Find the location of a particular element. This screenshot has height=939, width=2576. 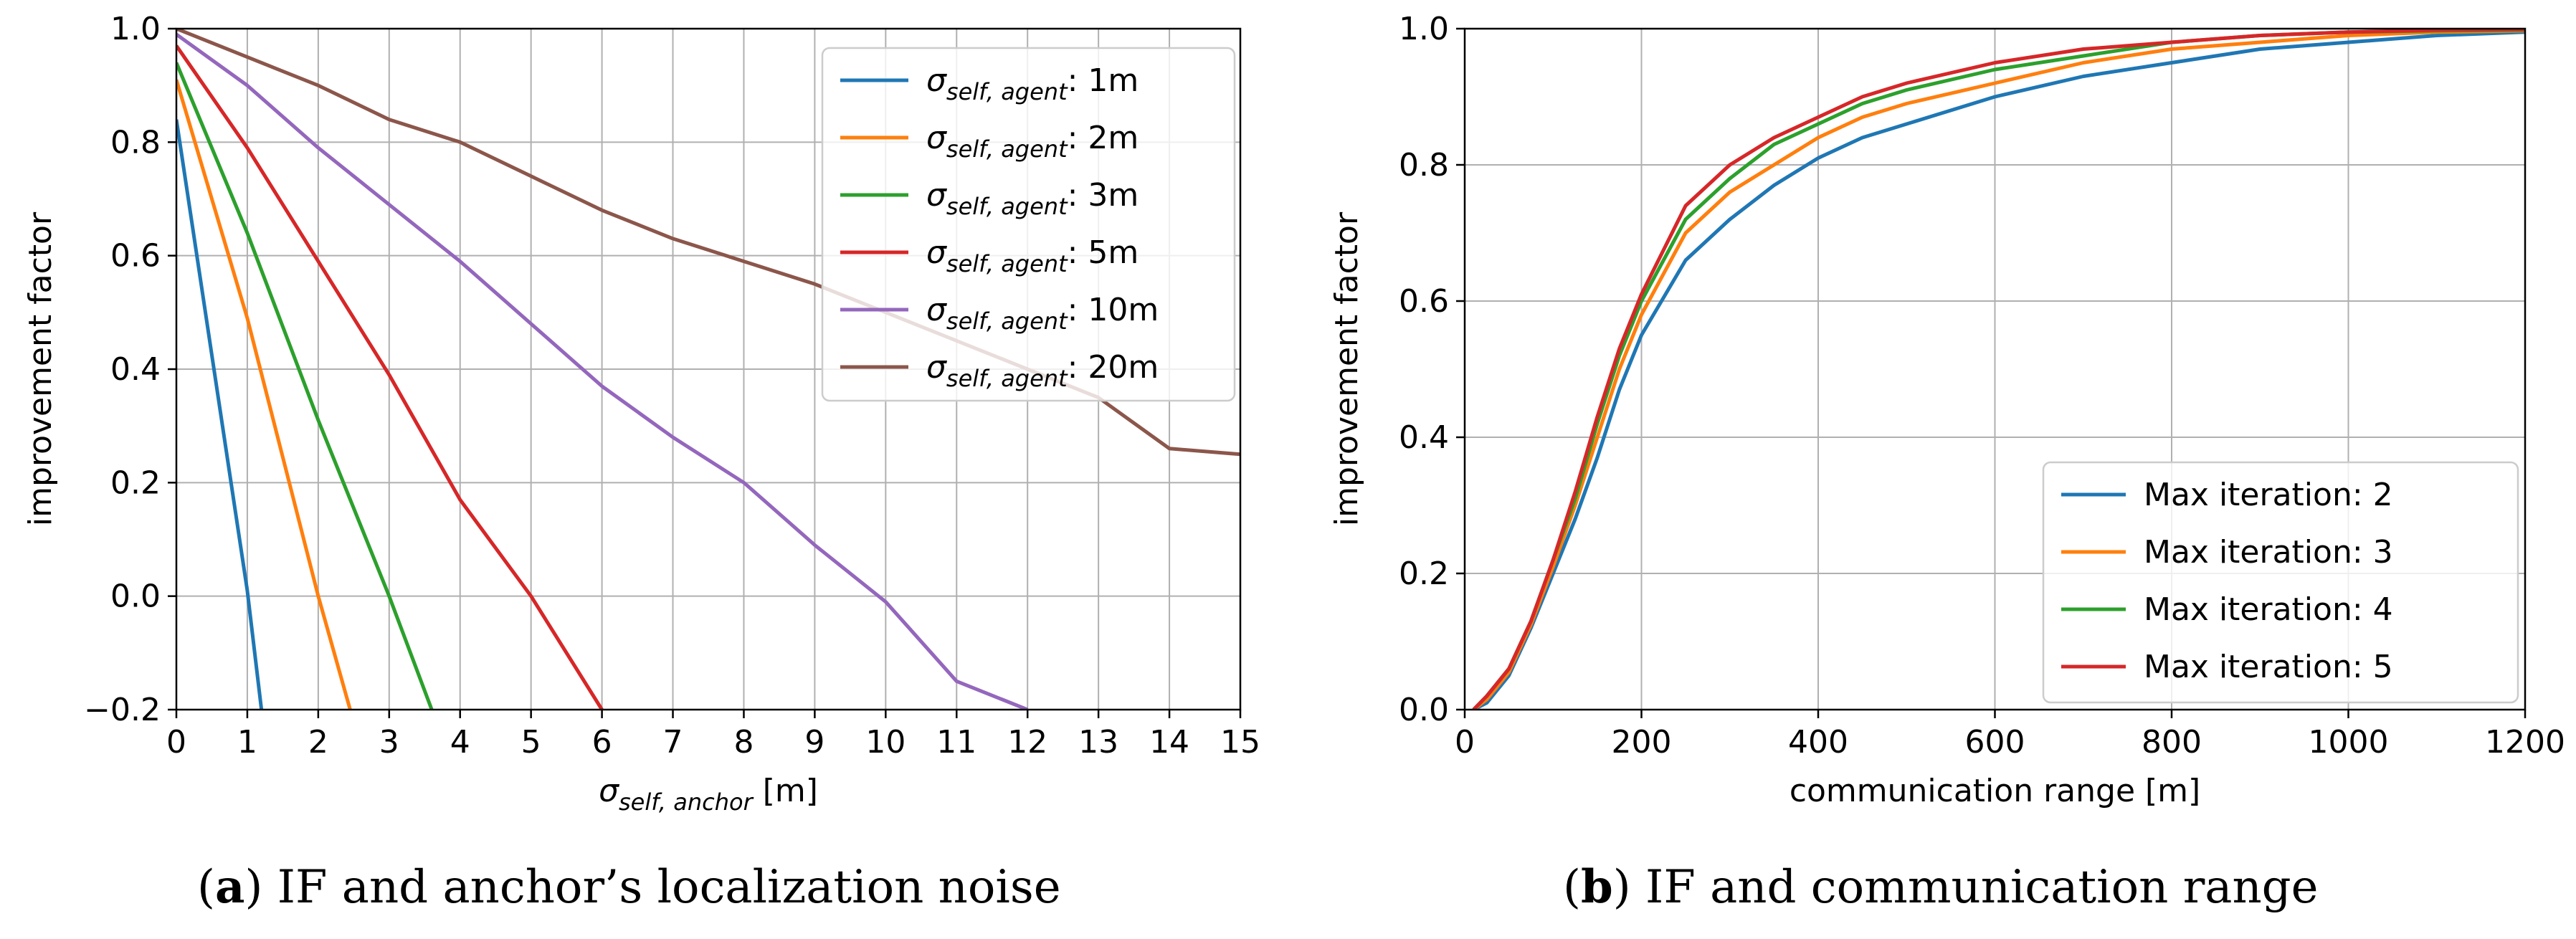

x-tick-label: 600 is located at coordinates (1995, 742).